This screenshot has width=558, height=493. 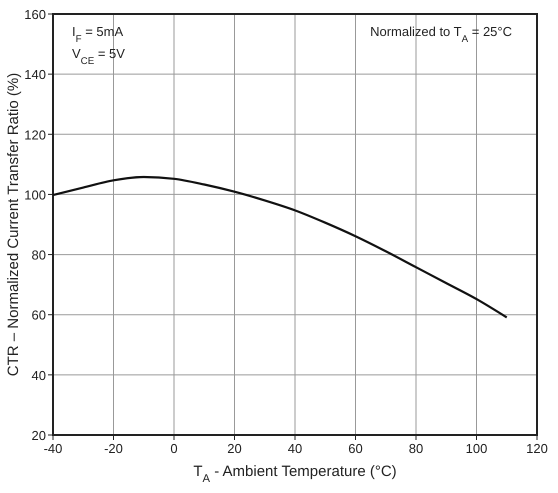 What do you see at coordinates (35, 194) in the screenshot?
I see `y-tick-label: 100` at bounding box center [35, 194].